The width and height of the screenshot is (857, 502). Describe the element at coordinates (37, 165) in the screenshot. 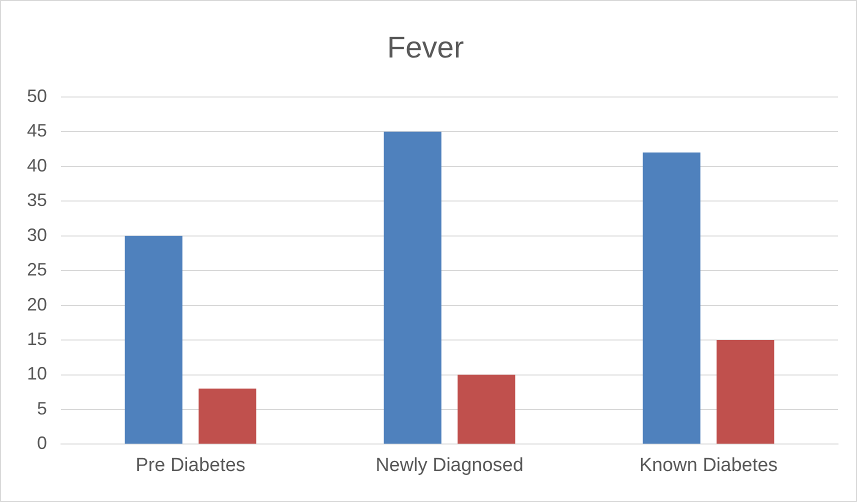

I see `y-tick-label: 40` at that location.